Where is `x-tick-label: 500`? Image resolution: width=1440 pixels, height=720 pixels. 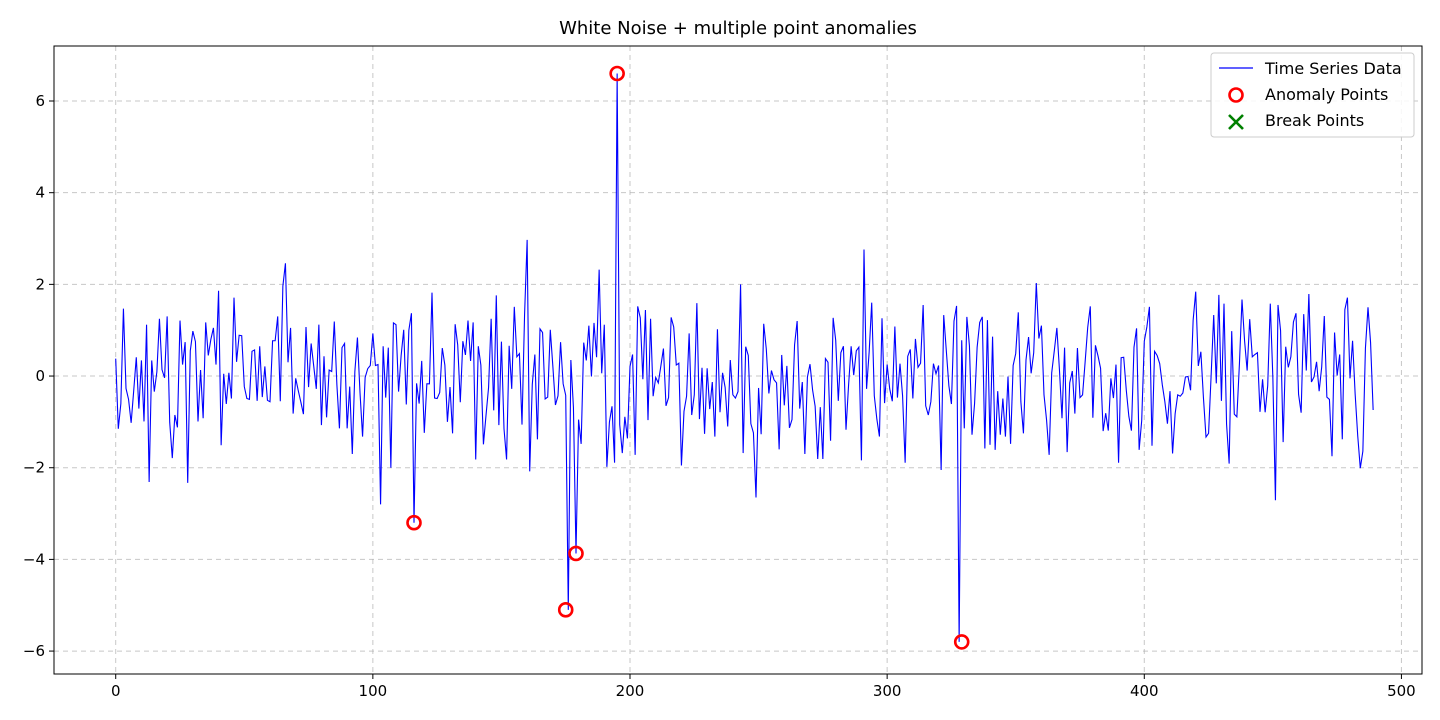
x-tick-label: 500 is located at coordinates (1401, 691).